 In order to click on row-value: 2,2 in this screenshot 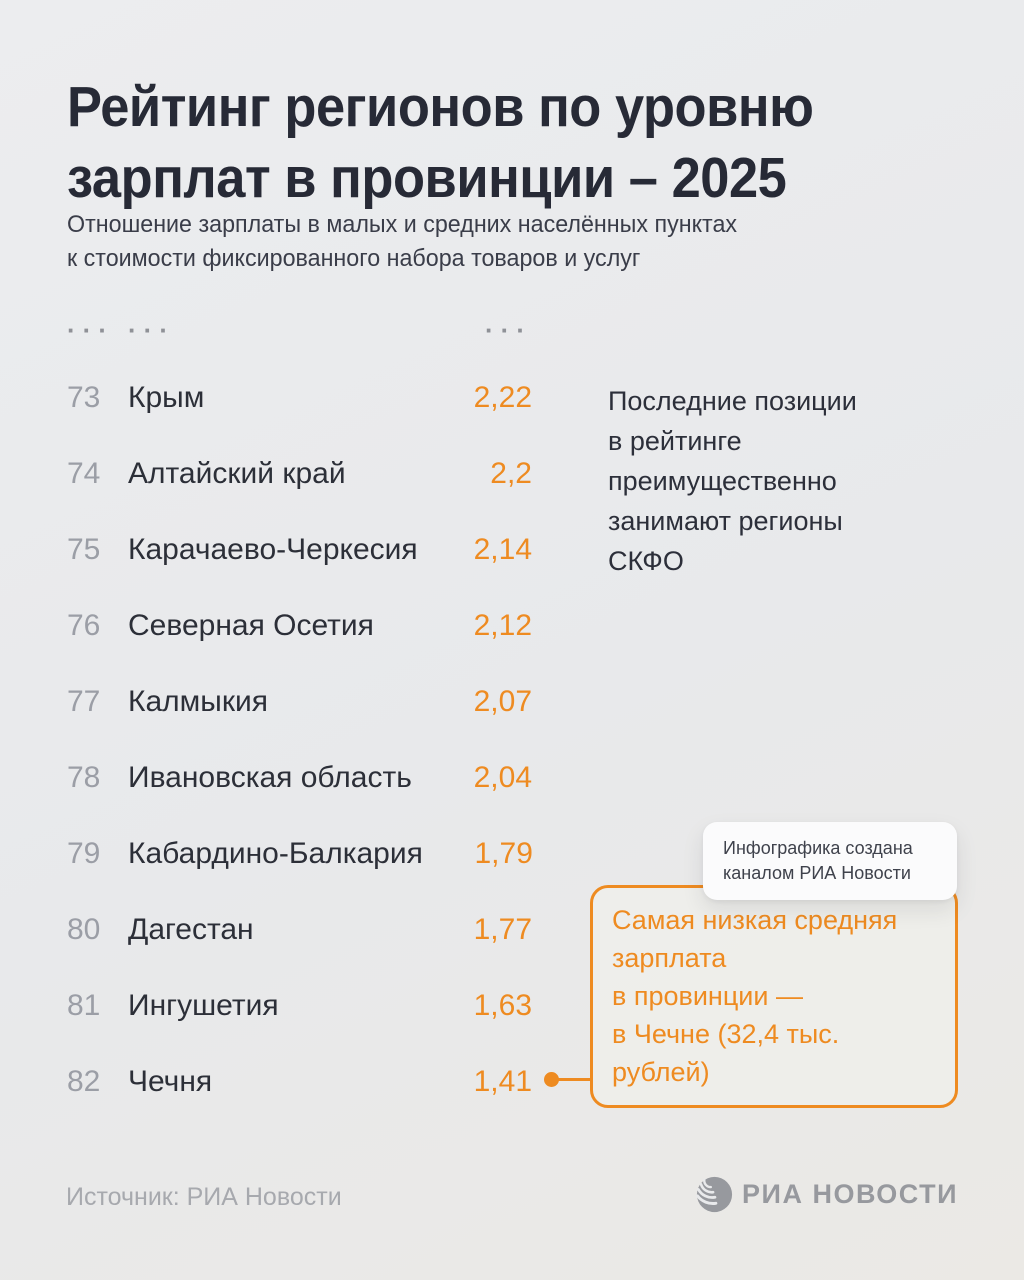, I will do `click(511, 473)`.